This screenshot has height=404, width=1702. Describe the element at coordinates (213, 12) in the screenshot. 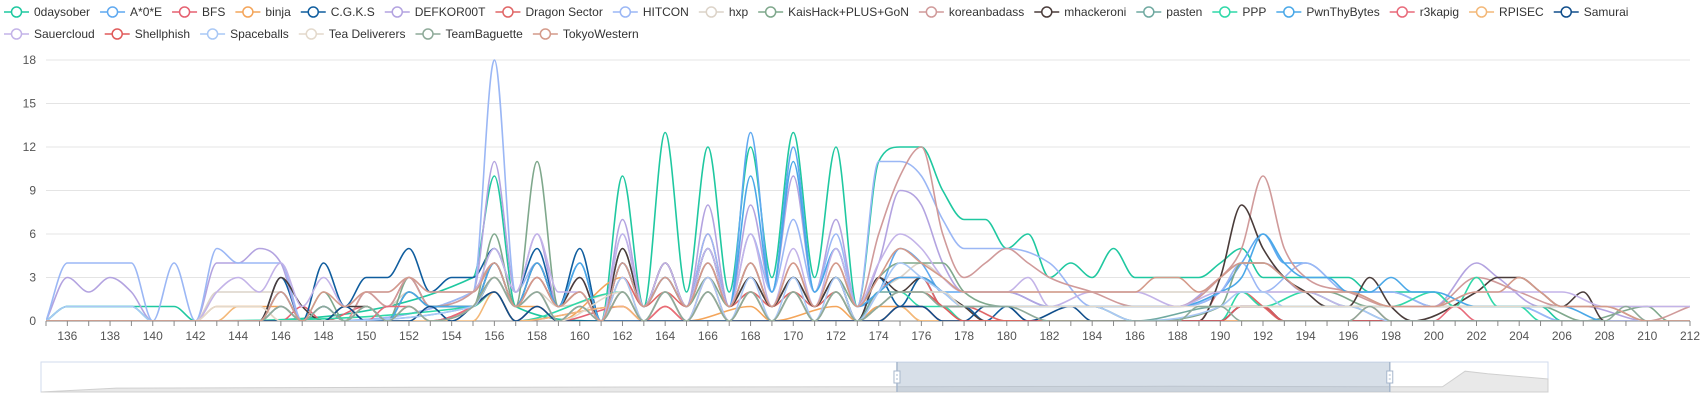

I see `legend-label: BFS` at that location.